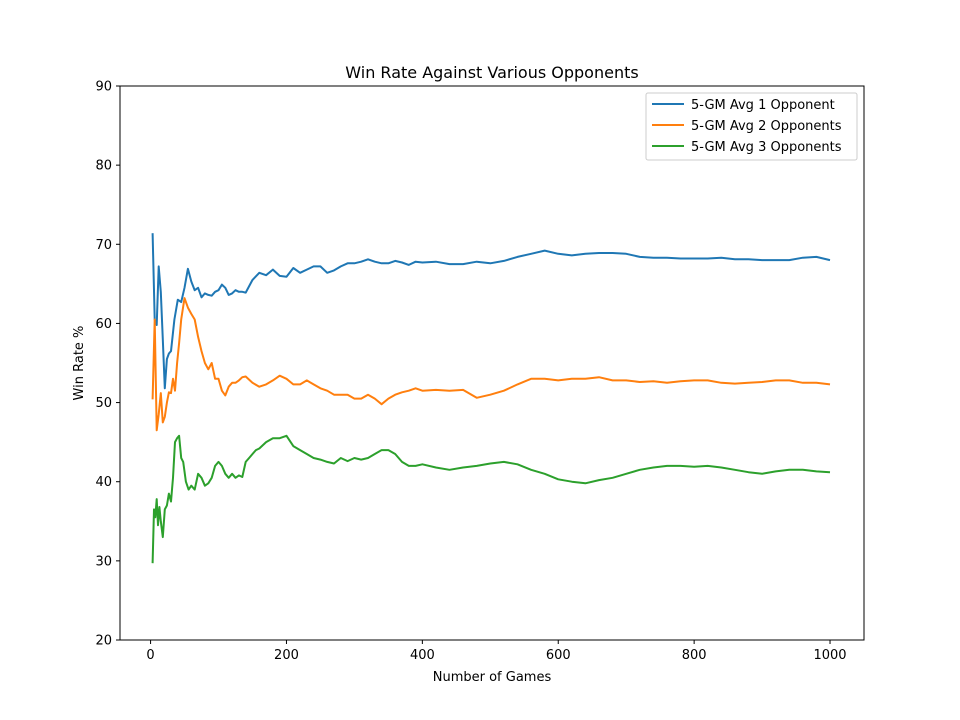 Image resolution: width=960 pixels, height=720 pixels. What do you see at coordinates (492, 677) in the screenshot?
I see `x-axis-label: Number of Games` at bounding box center [492, 677].